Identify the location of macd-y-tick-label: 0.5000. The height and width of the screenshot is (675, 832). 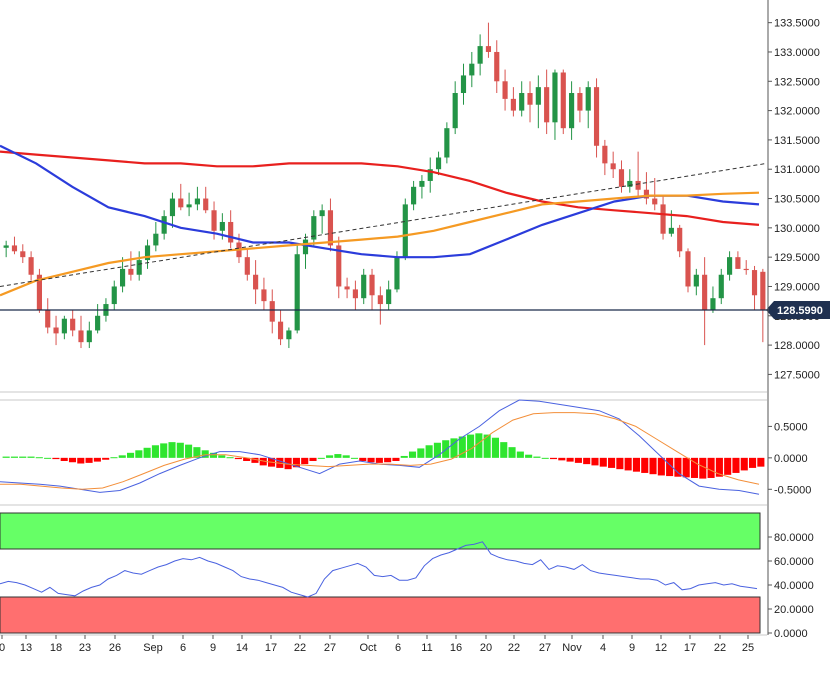
(791, 427).